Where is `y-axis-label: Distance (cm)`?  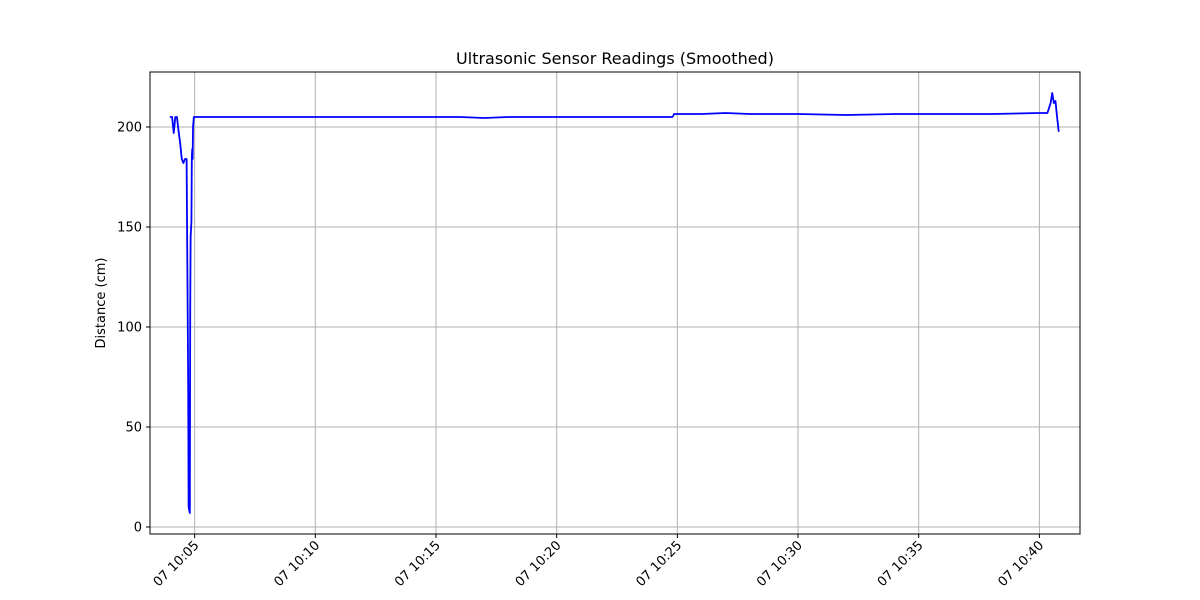 y-axis-label: Distance (cm) is located at coordinates (101, 303).